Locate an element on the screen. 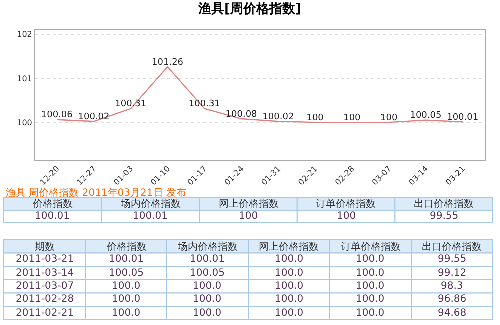  y-tick-label: 100 is located at coordinates (24, 123).